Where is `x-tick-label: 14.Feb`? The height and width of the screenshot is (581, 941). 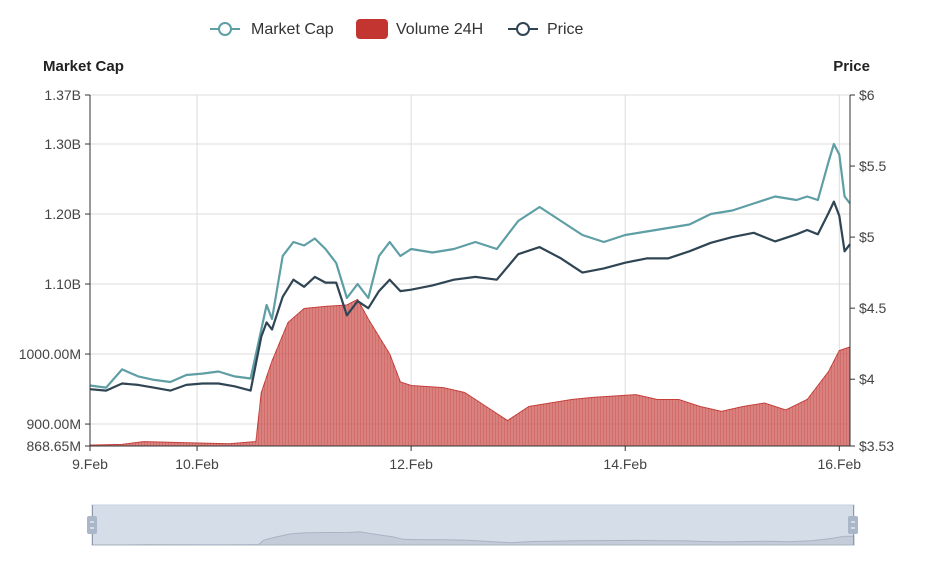
x-tick-label: 14.Feb is located at coordinates (625, 464).